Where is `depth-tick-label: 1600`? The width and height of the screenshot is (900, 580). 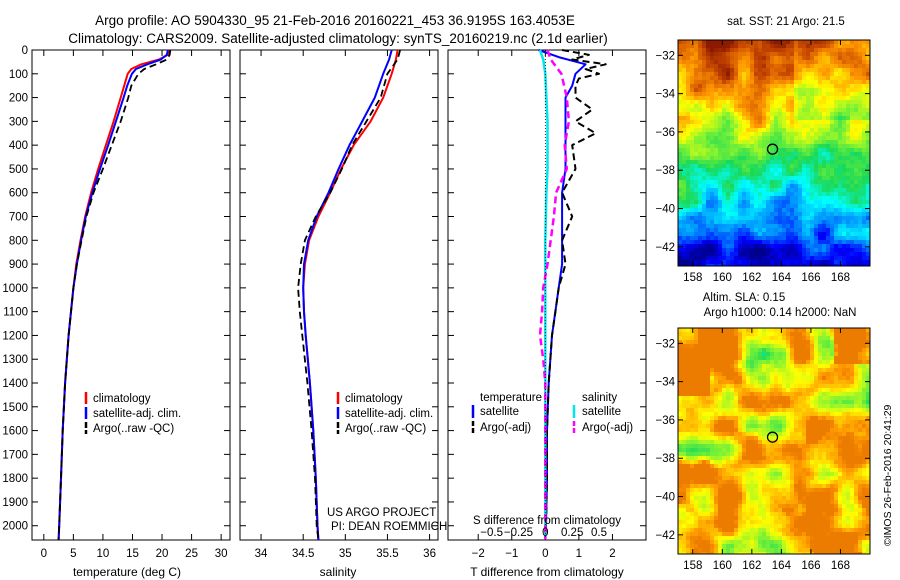
depth-tick-label: 1600 is located at coordinates (15, 432).